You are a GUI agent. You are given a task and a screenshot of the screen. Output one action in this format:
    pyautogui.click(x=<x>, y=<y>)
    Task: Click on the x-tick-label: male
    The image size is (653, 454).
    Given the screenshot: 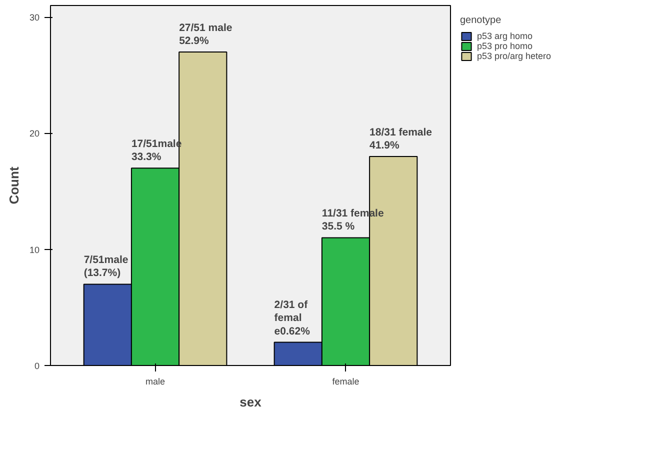 What is the action you would take?
    pyautogui.click(x=156, y=381)
    